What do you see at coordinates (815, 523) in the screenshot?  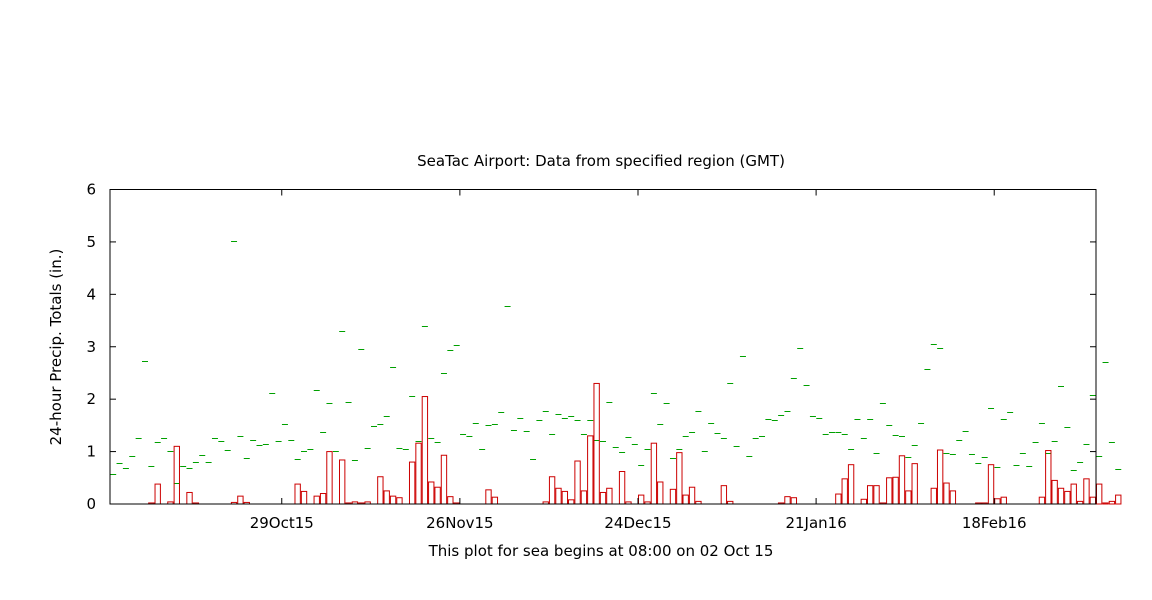 I see `x-tick-label: 21Jan16` at bounding box center [815, 523].